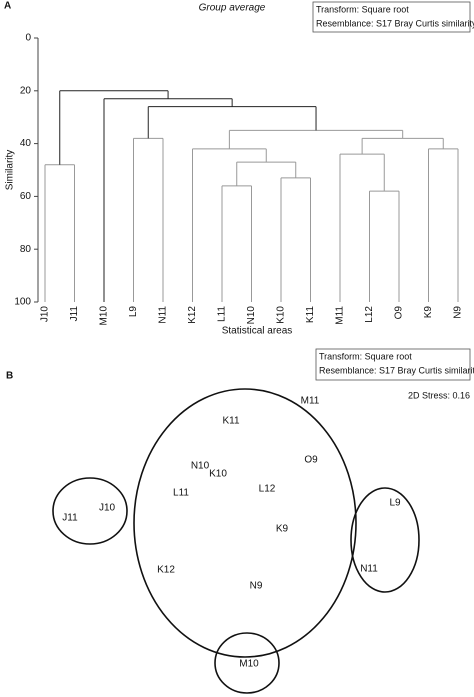 The height and width of the screenshot is (697, 474). What do you see at coordinates (7, 6) in the screenshot?
I see `panel-label: A` at bounding box center [7, 6].